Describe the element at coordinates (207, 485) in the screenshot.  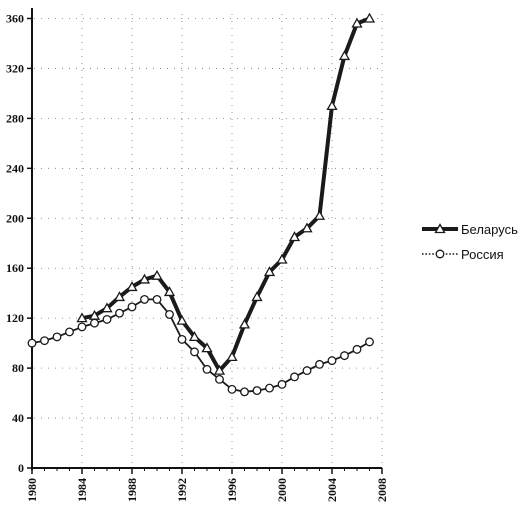
I see `x-axis-ticks: 1980 1984 1988 1992 1996 2000 2004 2008` at that location.